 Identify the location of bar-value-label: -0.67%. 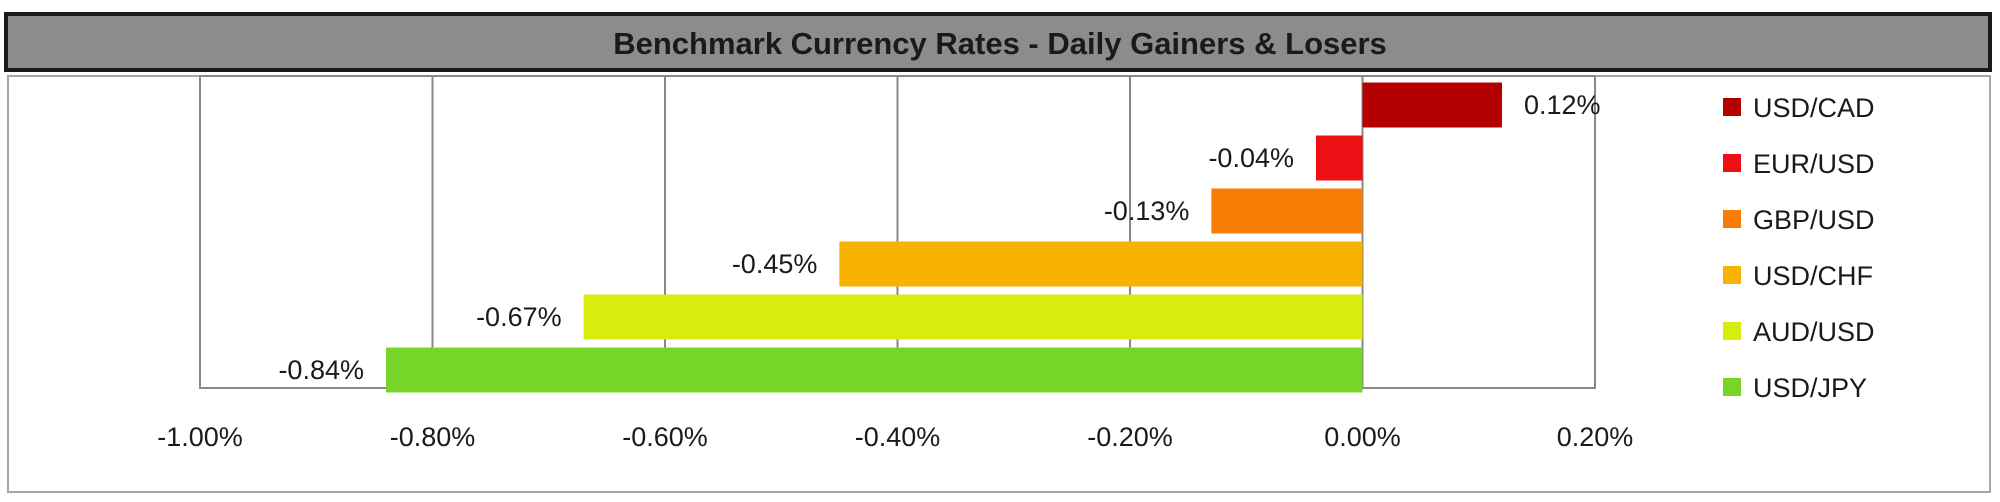
(519, 317).